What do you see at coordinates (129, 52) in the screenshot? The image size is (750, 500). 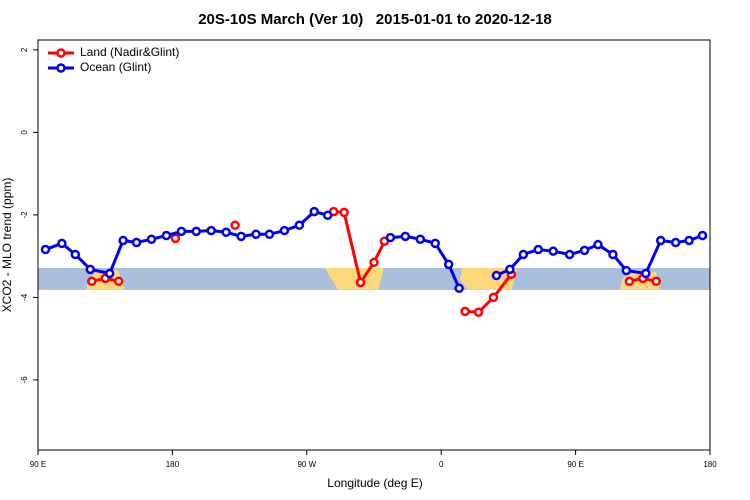 I see `legend-label: Land (Nadir&Glint)` at bounding box center [129, 52].